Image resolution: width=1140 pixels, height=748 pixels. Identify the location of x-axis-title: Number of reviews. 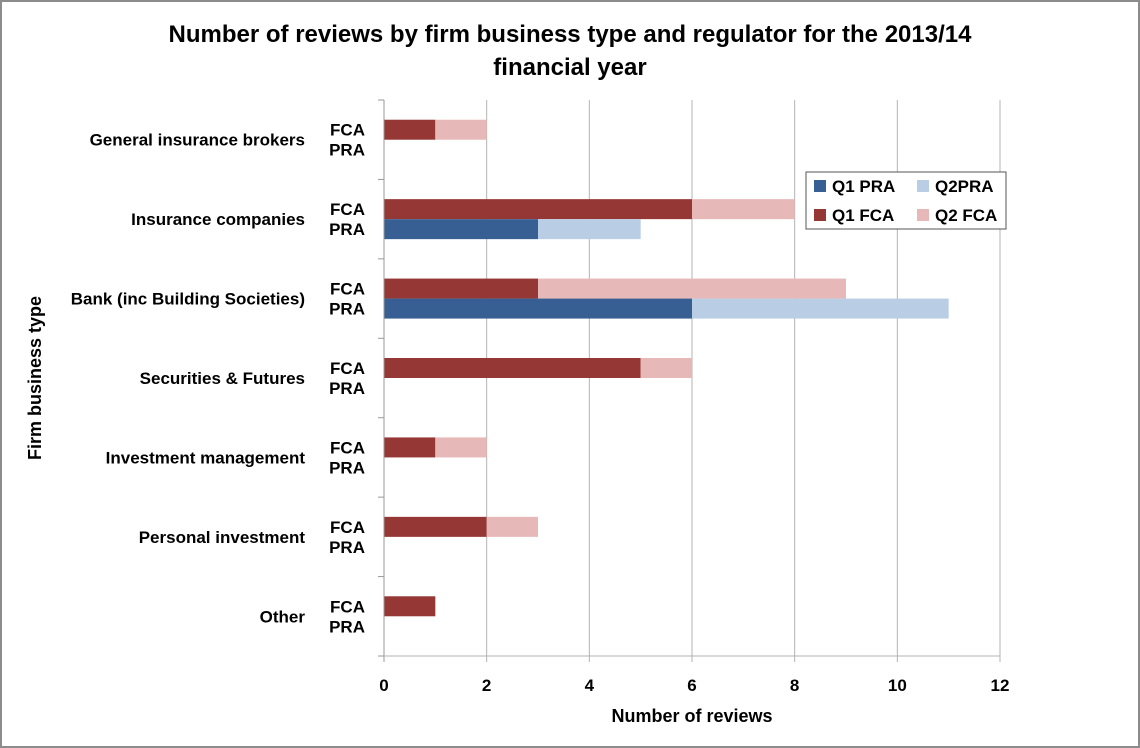
(691, 716).